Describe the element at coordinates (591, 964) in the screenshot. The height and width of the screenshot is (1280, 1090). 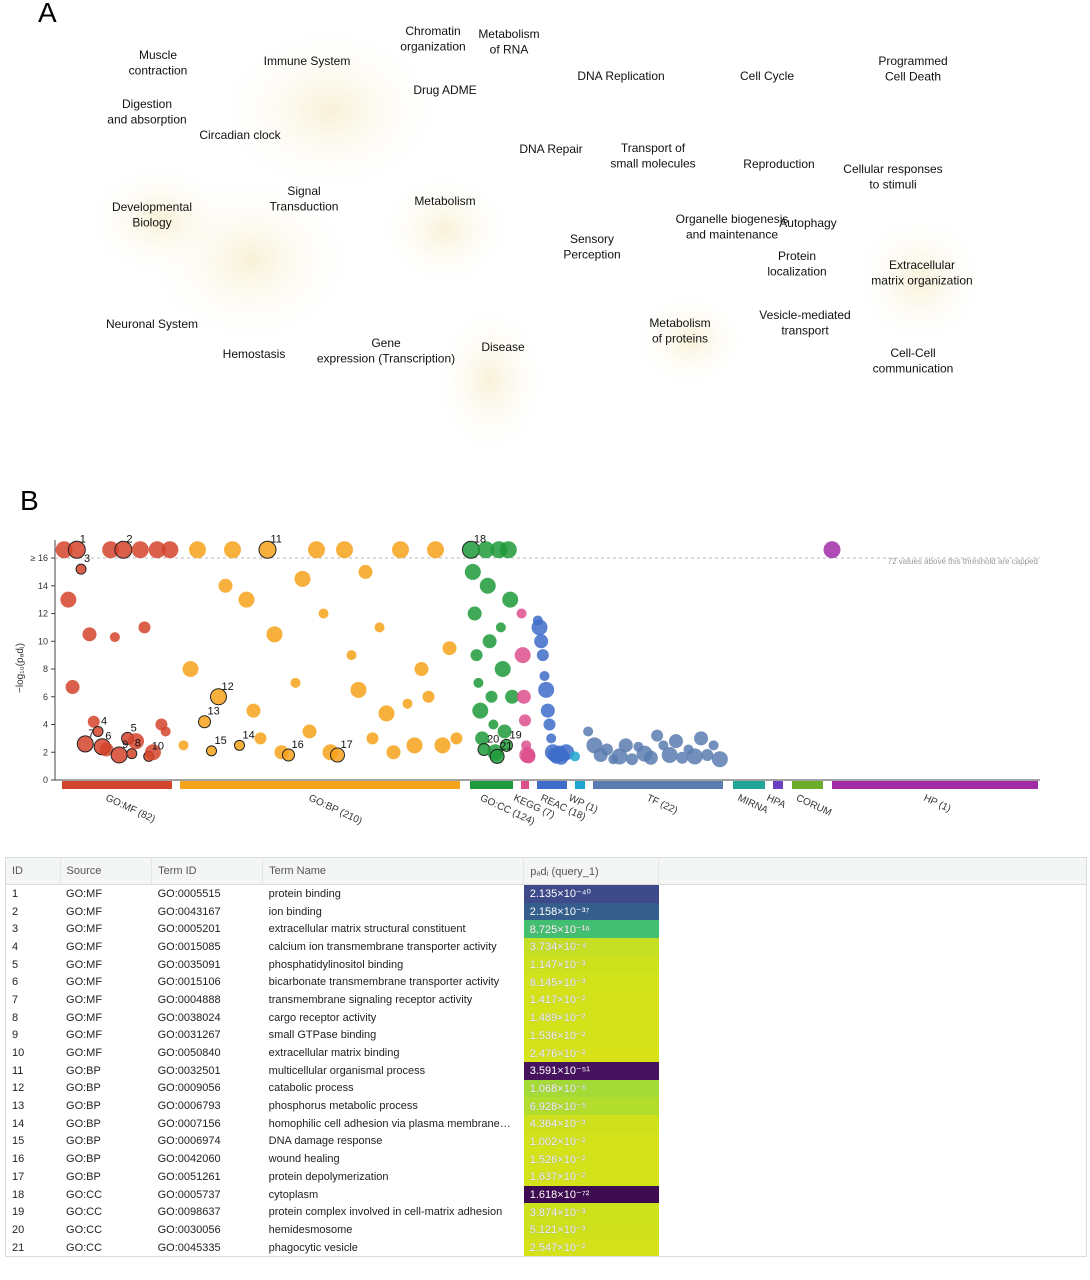
I see `table-cell: 1.147×10⁻³` at that location.